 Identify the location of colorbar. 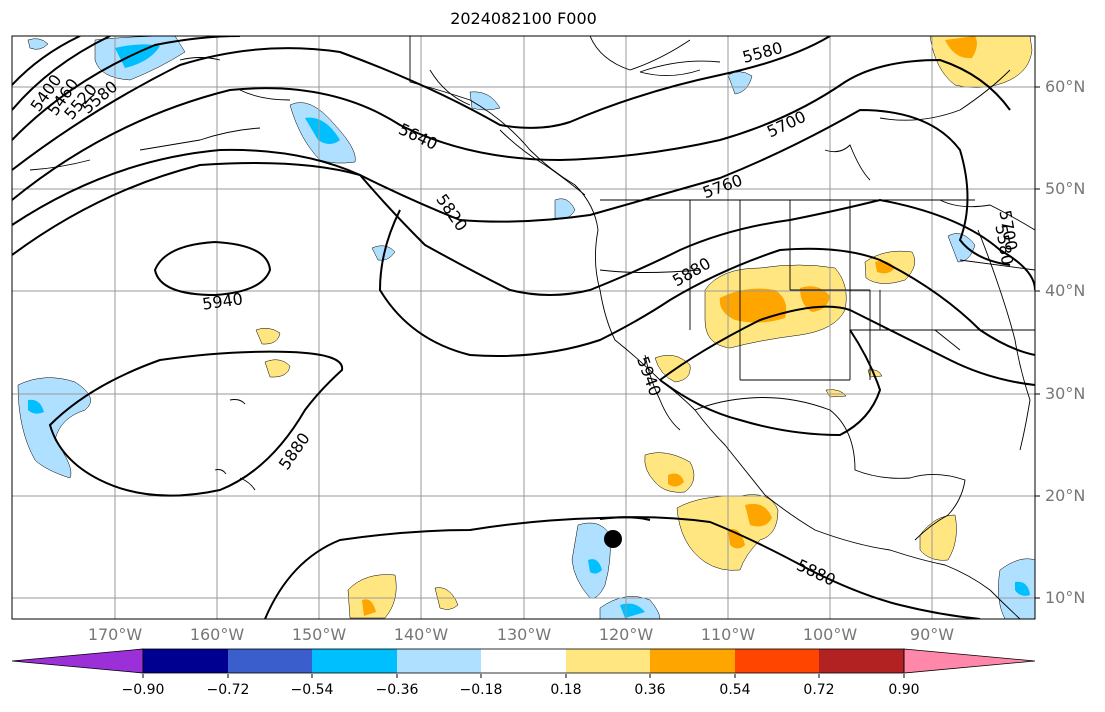
(523, 663).